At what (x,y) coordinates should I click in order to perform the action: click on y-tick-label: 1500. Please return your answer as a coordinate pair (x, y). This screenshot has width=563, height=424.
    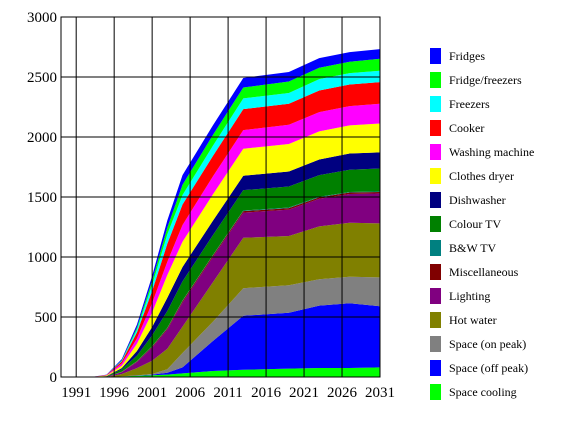
    Looking at the image, I should click on (42, 198).